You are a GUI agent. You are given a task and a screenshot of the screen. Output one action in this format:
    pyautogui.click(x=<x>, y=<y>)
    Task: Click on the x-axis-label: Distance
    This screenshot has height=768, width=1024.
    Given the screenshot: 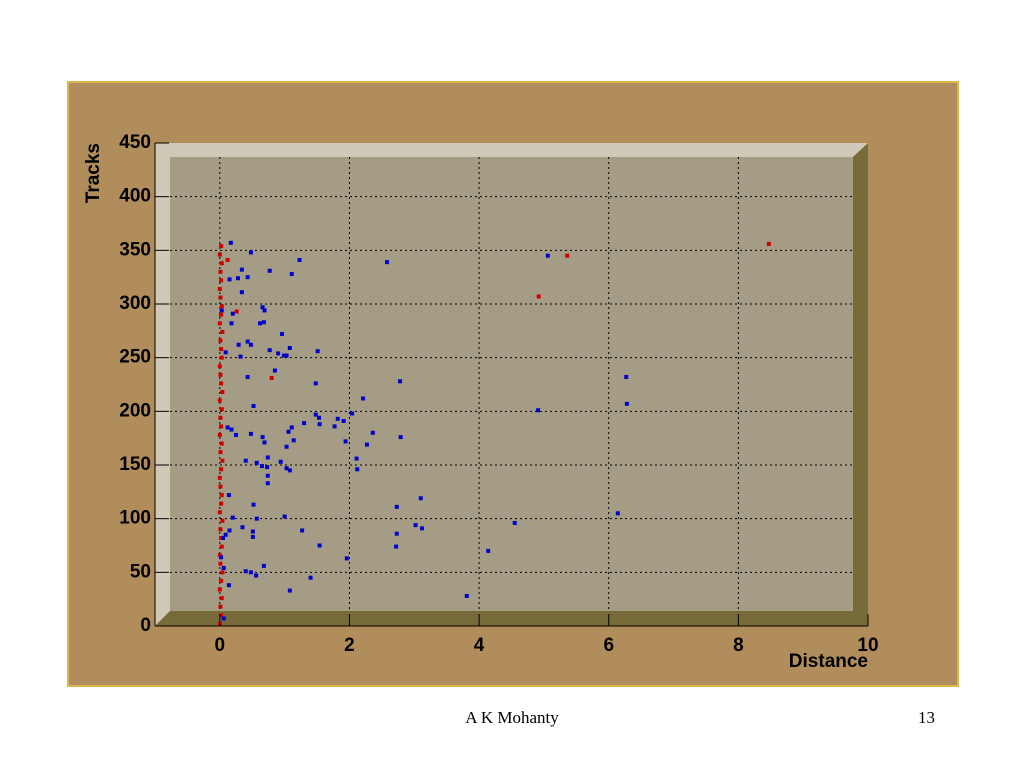 What is the action you would take?
    pyautogui.click(x=828, y=661)
    